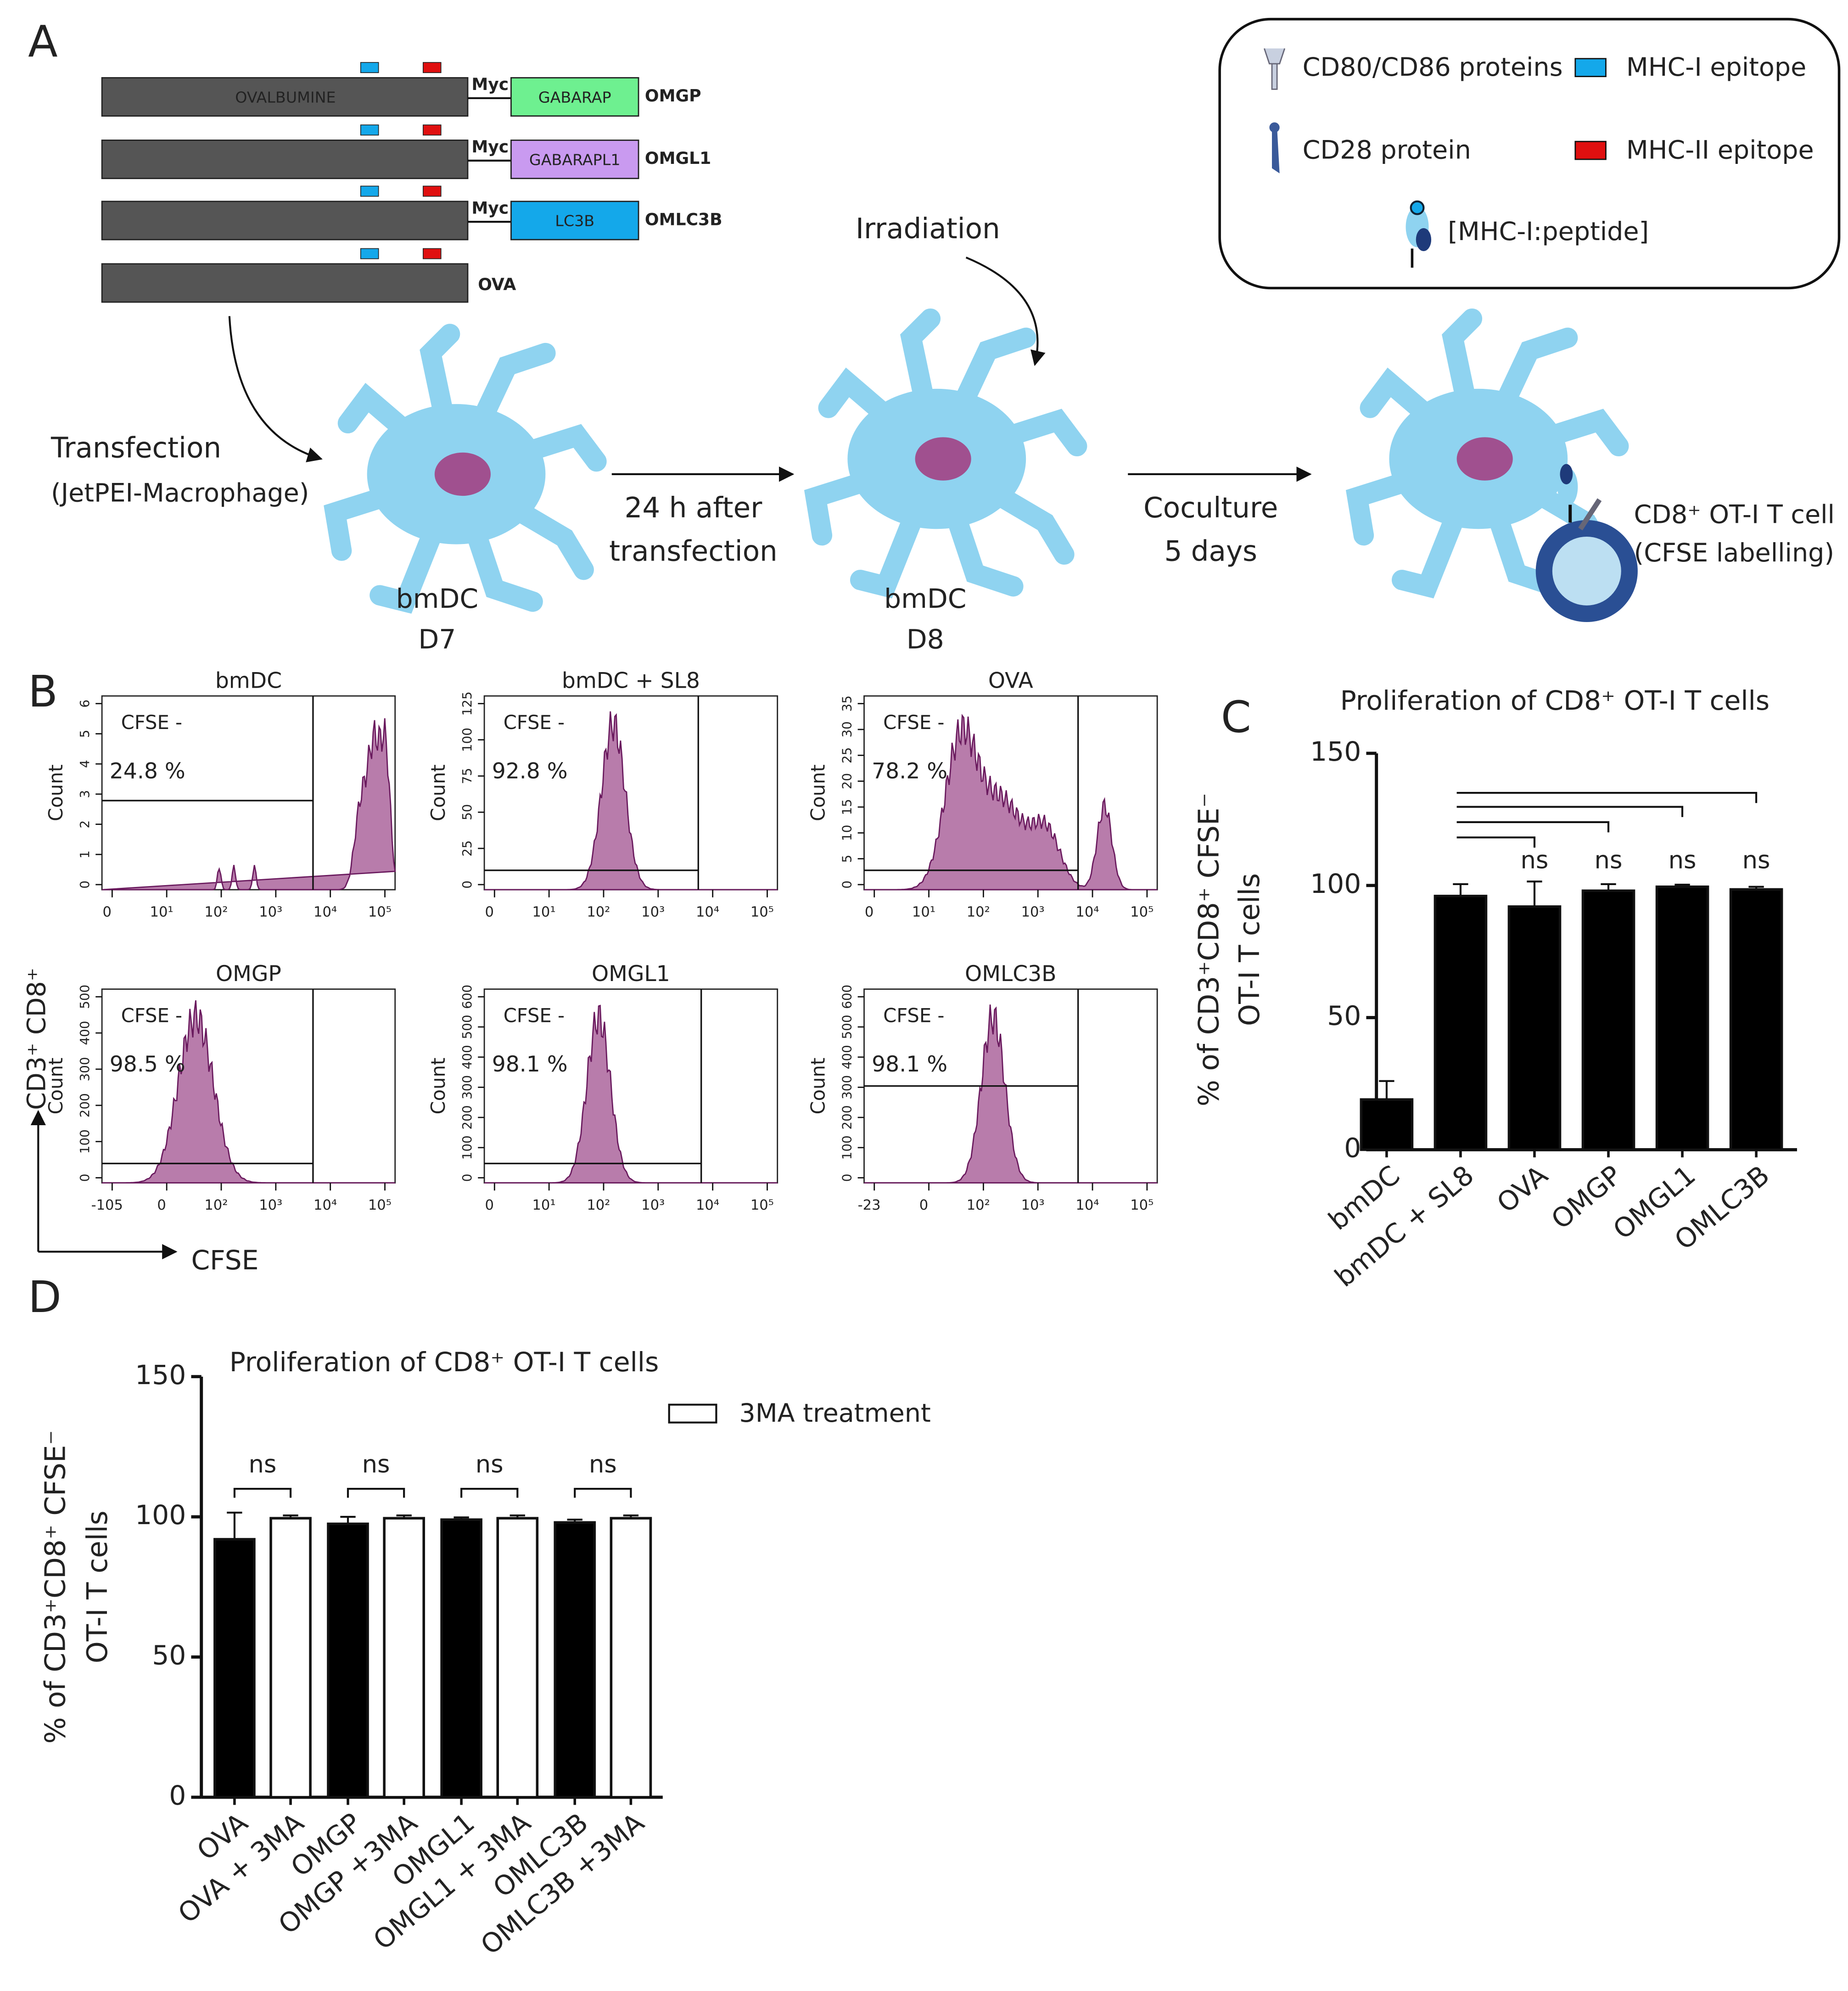 Image resolution: width=1848 pixels, height=1991 pixels. I want to click on label: 10¹, so click(162, 912).